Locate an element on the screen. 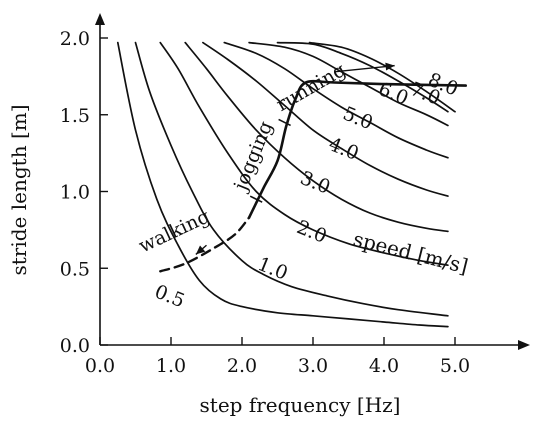 This screenshot has height=429, width=550. contour-label-5-0: 5.0 is located at coordinates (358, 119).